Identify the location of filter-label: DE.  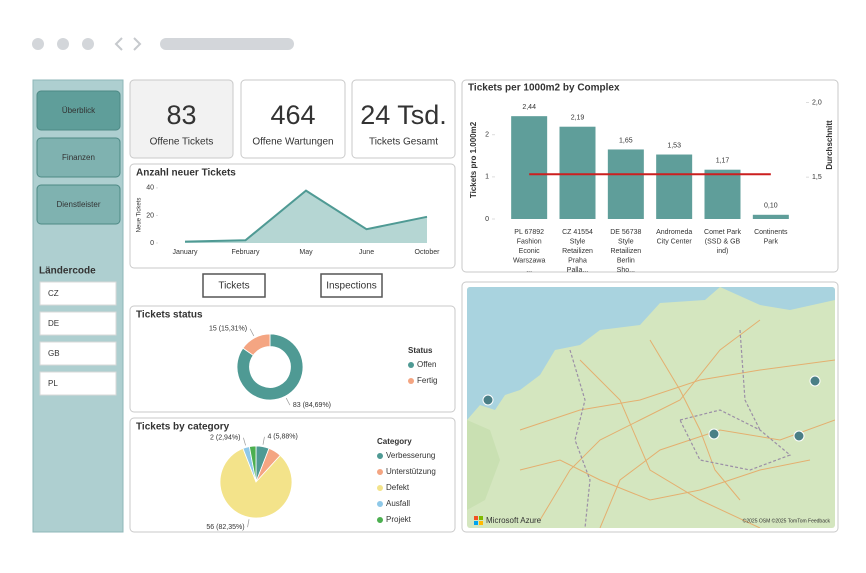
(53, 323).